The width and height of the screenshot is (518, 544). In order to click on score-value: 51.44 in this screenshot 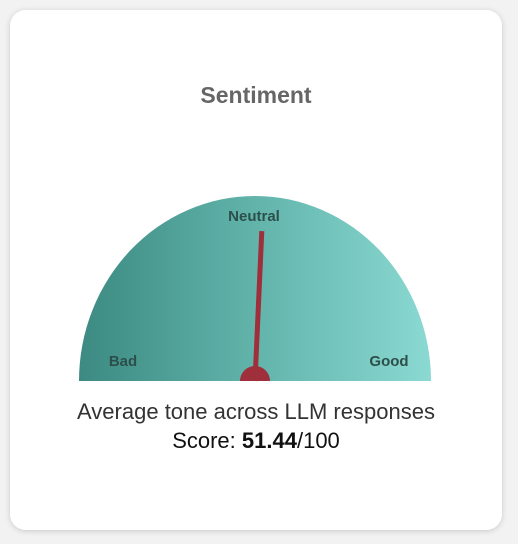, I will do `click(270, 440)`.